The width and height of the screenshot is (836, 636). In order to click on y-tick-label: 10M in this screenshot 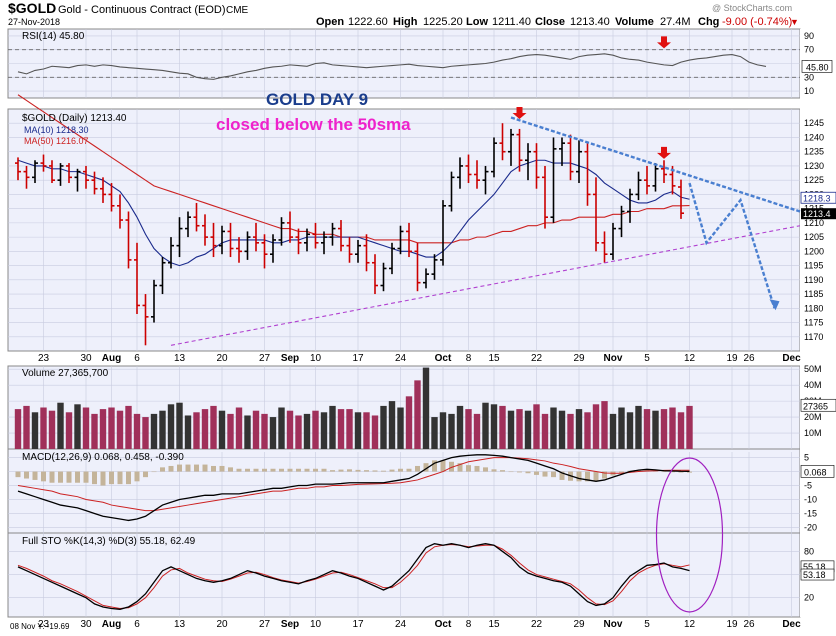, I will do `click(813, 433)`.